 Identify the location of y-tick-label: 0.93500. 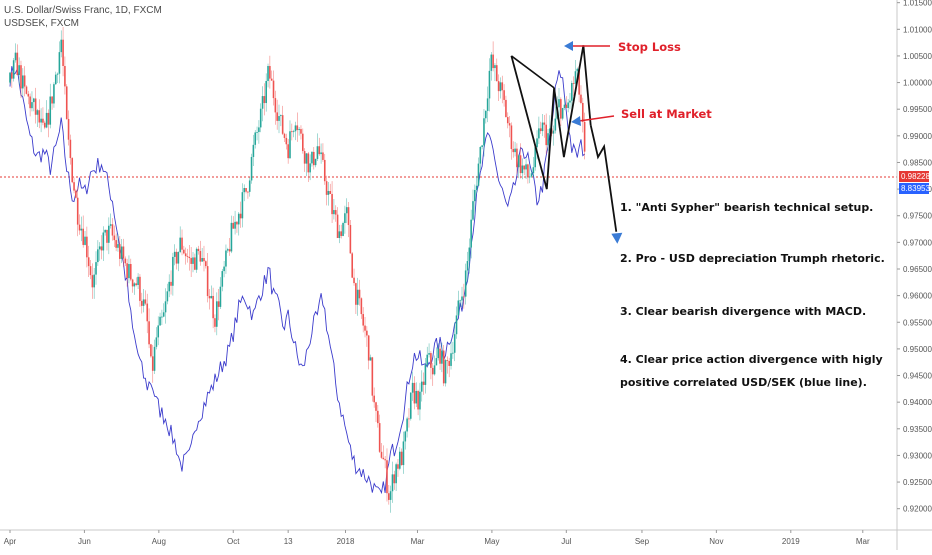
(917, 429).